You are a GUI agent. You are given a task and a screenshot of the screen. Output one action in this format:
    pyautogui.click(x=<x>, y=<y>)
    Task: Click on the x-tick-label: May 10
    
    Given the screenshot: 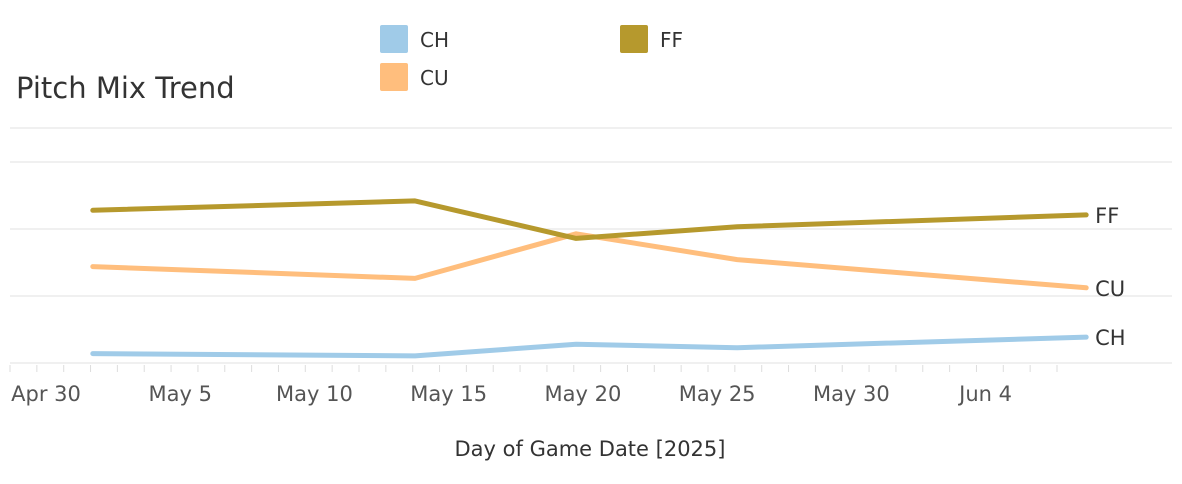 What is the action you would take?
    pyautogui.click(x=314, y=394)
    